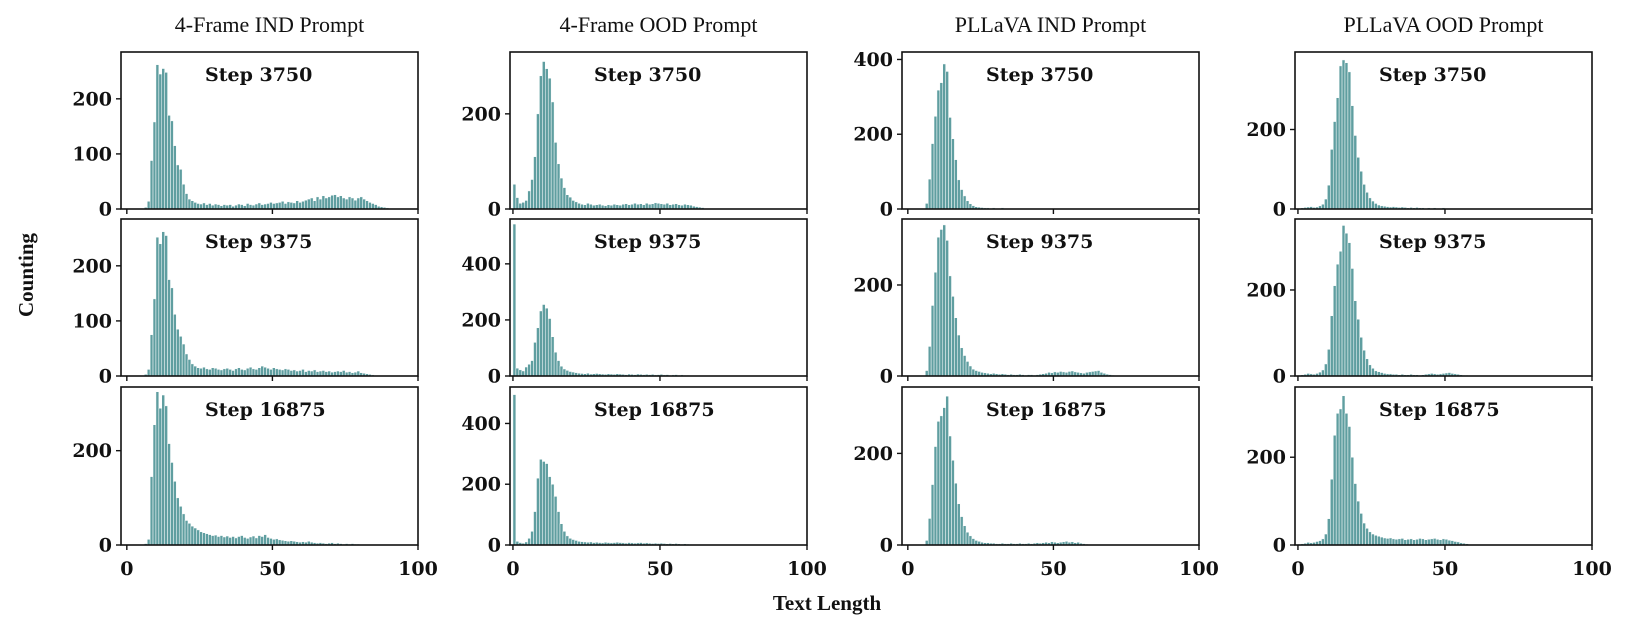 This screenshot has height=630, width=1627. I want to click on column-title: PLLaVA OOD Prompt, so click(1443, 24).